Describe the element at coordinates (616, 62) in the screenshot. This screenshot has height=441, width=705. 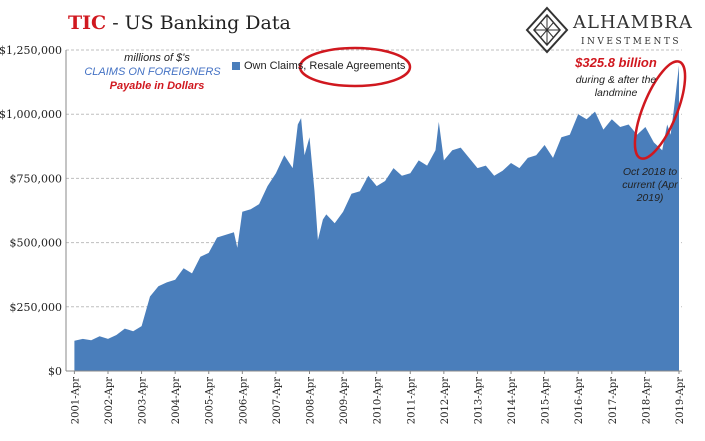
I see `amount-annotation: $325.8 billion` at that location.